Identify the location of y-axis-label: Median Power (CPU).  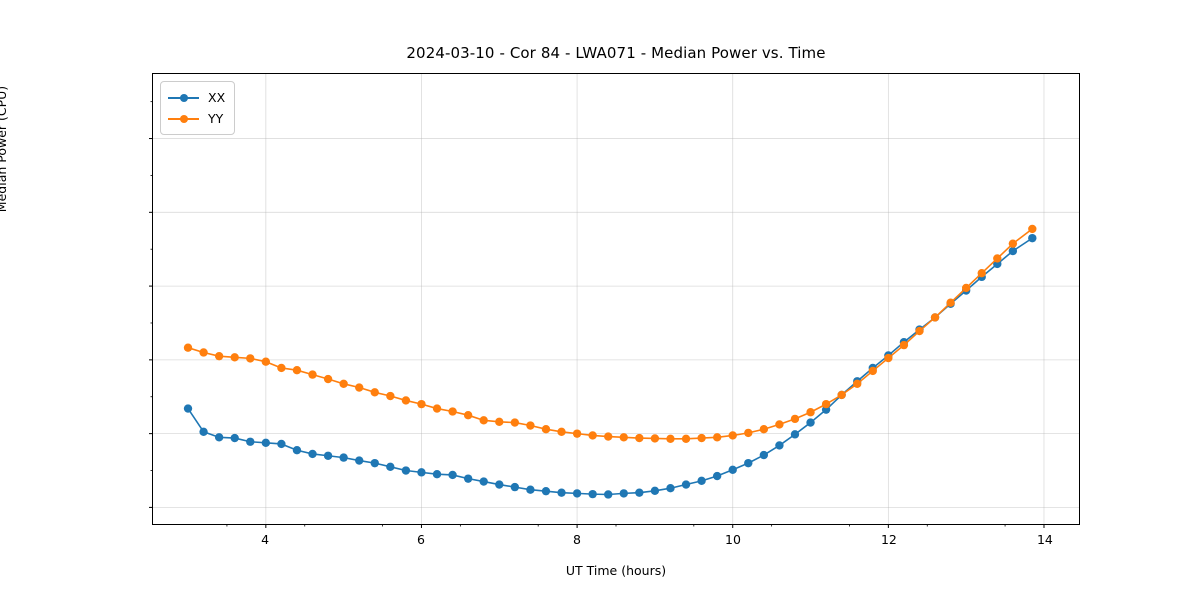
(4, 149).